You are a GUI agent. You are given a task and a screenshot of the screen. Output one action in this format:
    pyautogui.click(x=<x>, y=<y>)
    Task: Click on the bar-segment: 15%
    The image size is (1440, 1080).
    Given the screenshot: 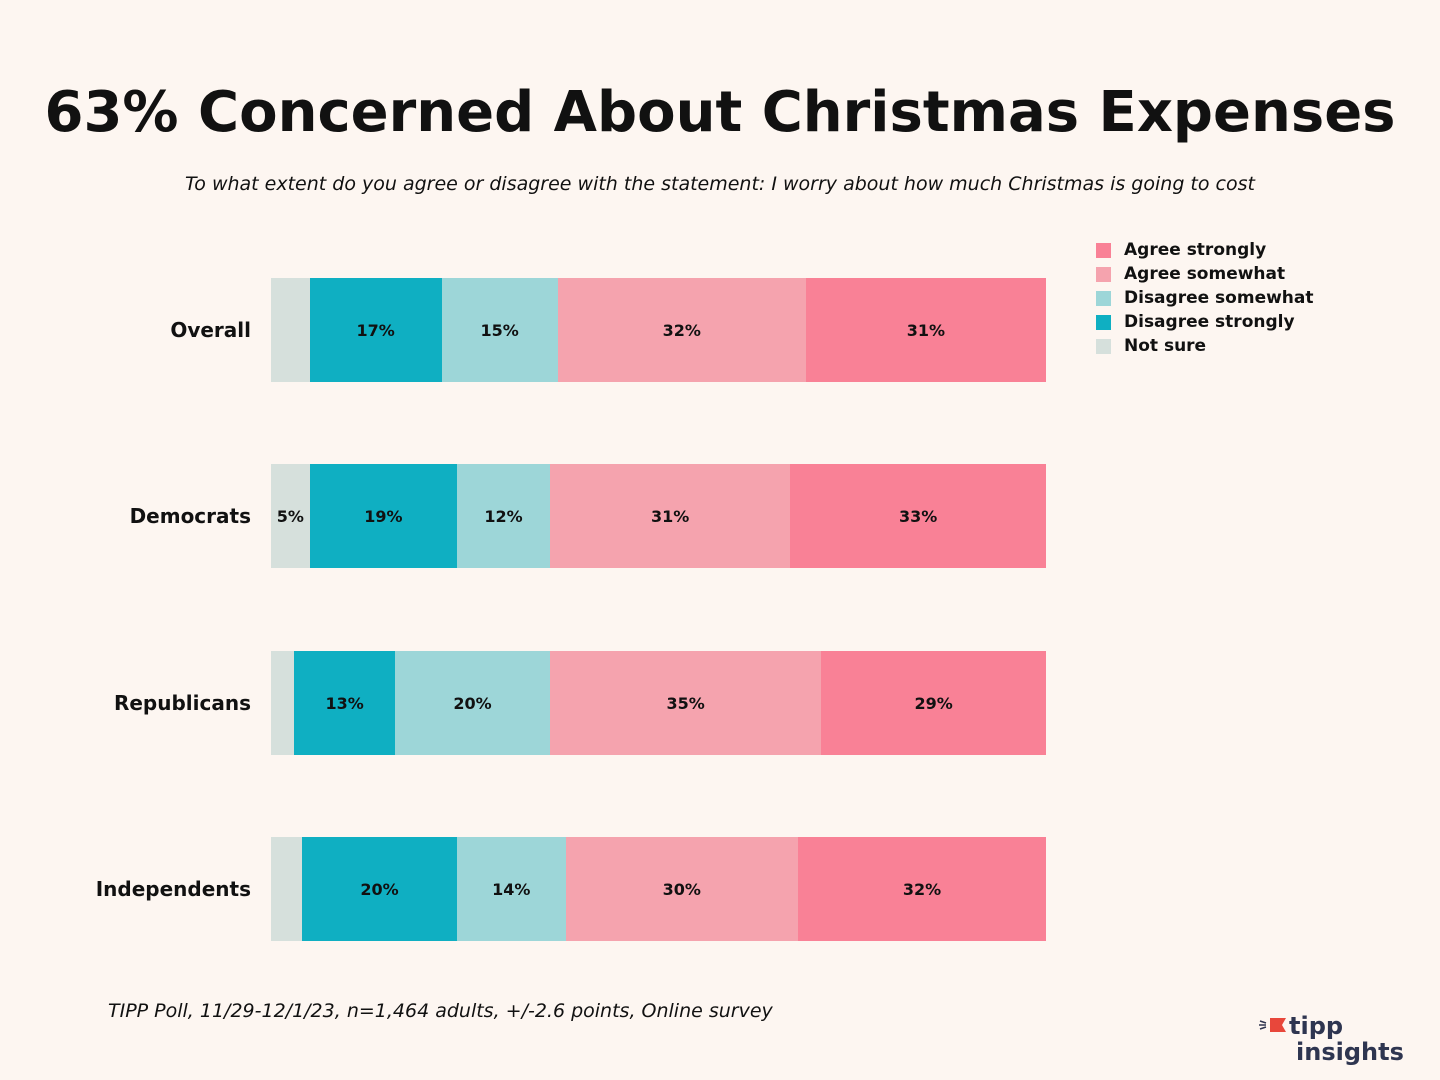 What is the action you would take?
    pyautogui.click(x=499, y=330)
    